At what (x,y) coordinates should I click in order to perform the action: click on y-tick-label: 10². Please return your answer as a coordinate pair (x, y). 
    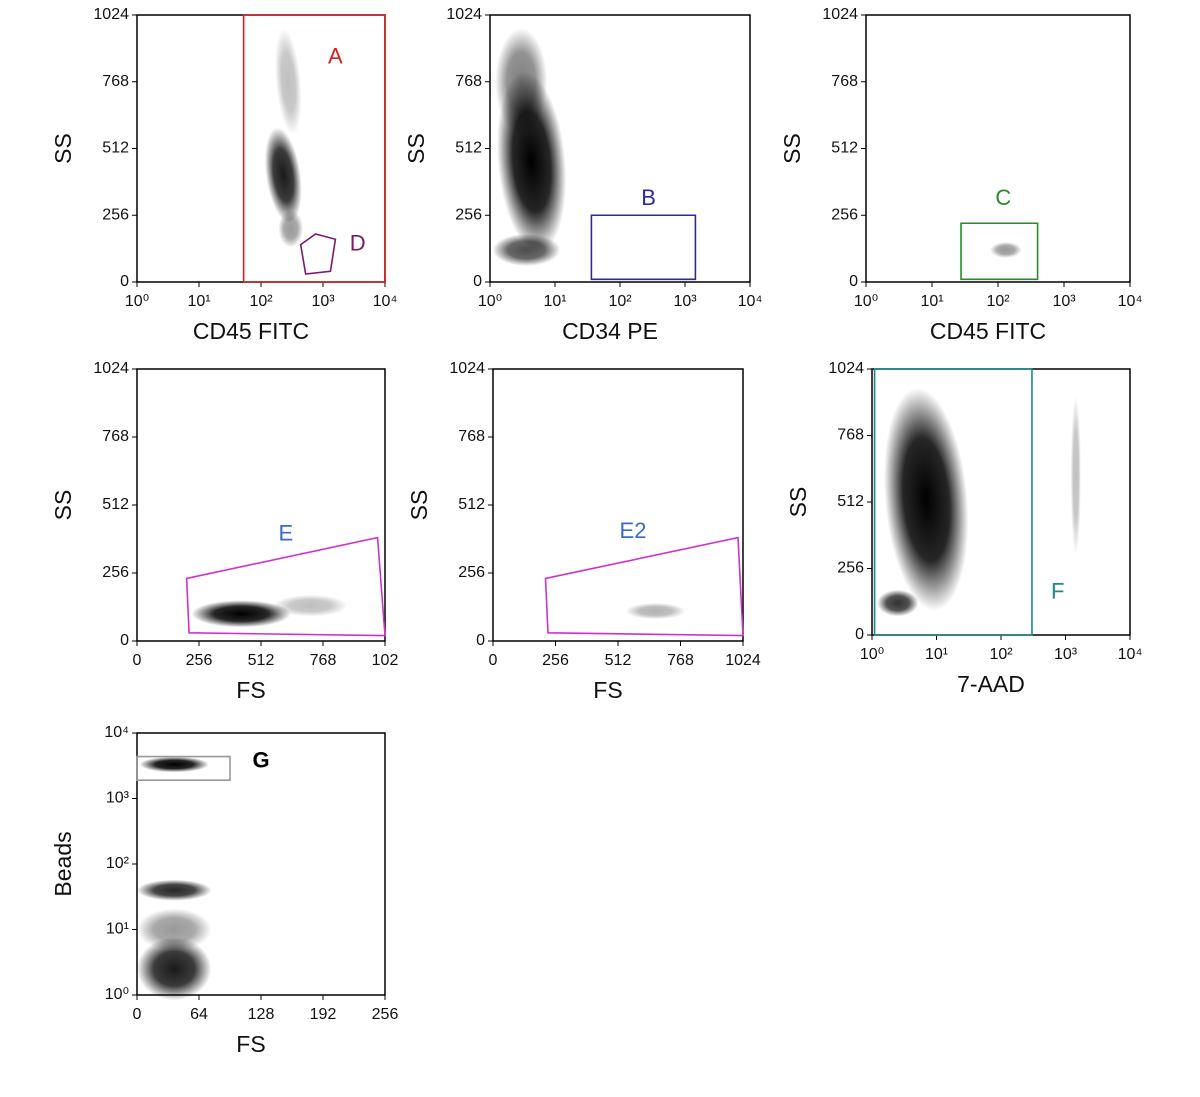
    Looking at the image, I should click on (118, 863).